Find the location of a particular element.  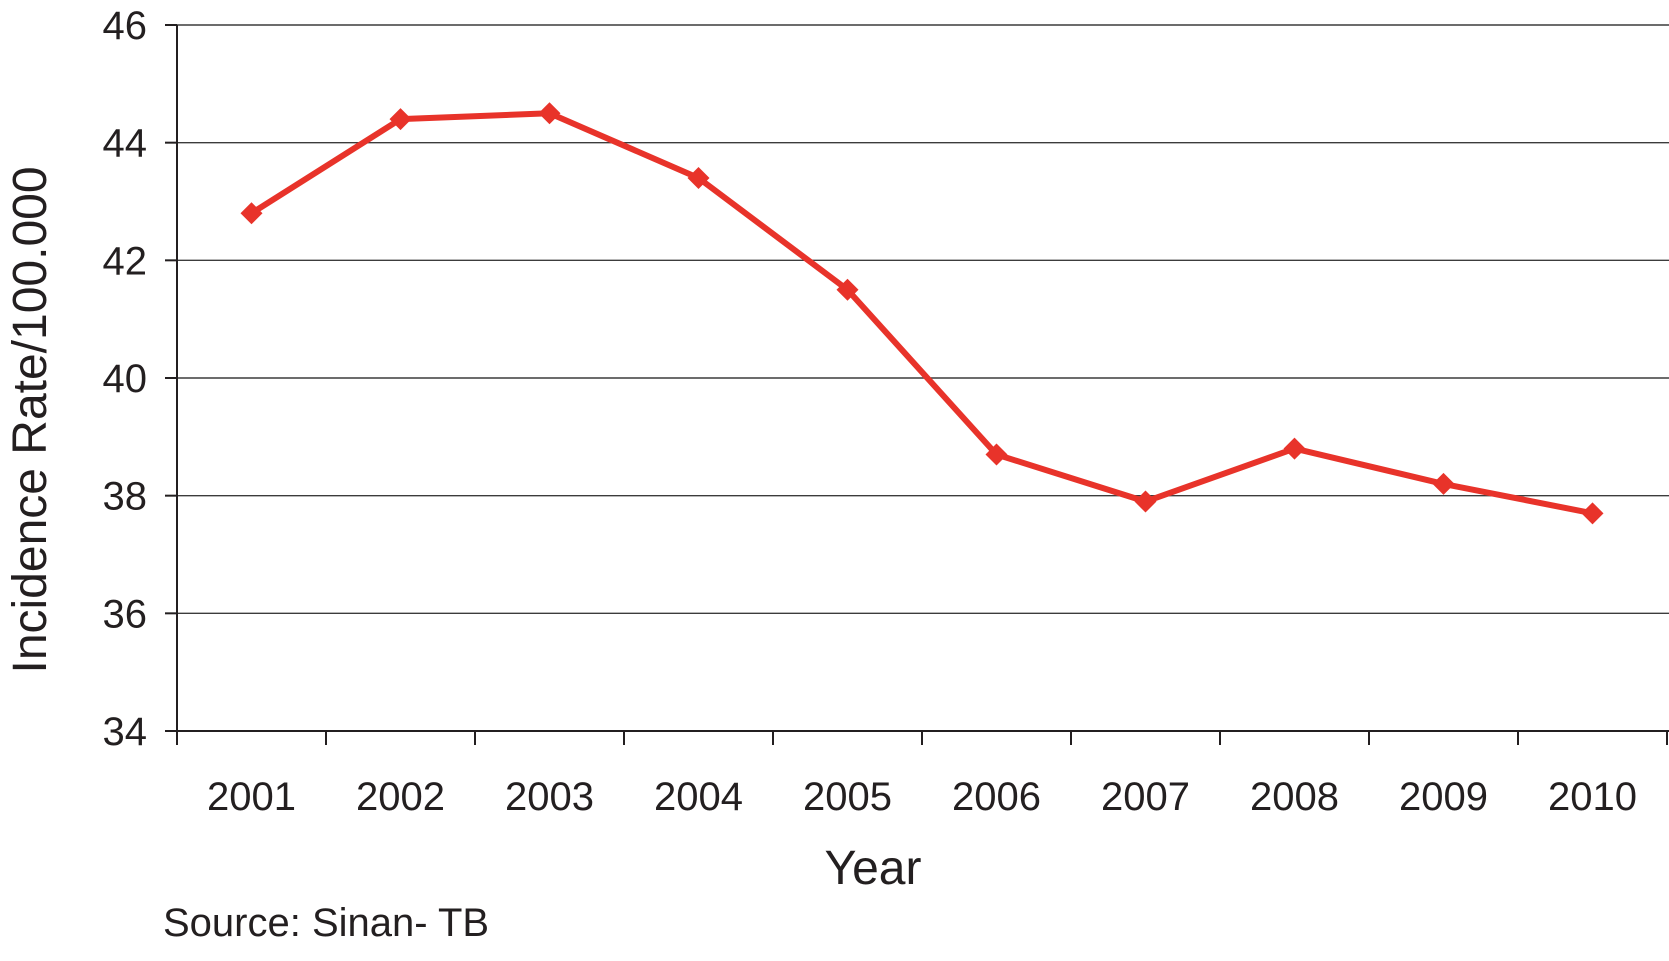

y-tick-label: 34 is located at coordinates (125, 732).